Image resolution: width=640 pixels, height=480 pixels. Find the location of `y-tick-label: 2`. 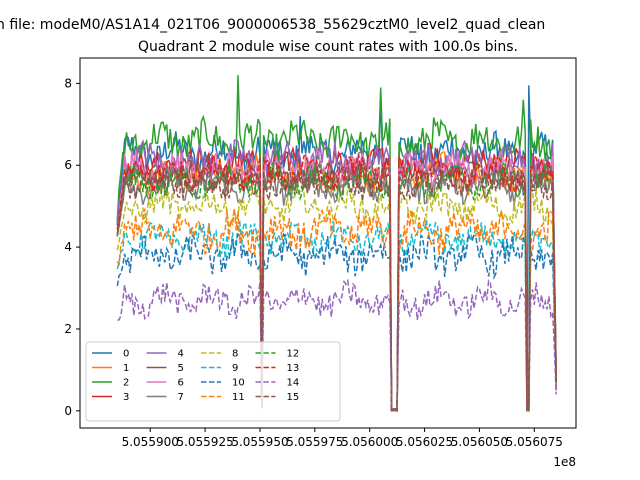

y-tick-label: 2 is located at coordinates (68, 329).